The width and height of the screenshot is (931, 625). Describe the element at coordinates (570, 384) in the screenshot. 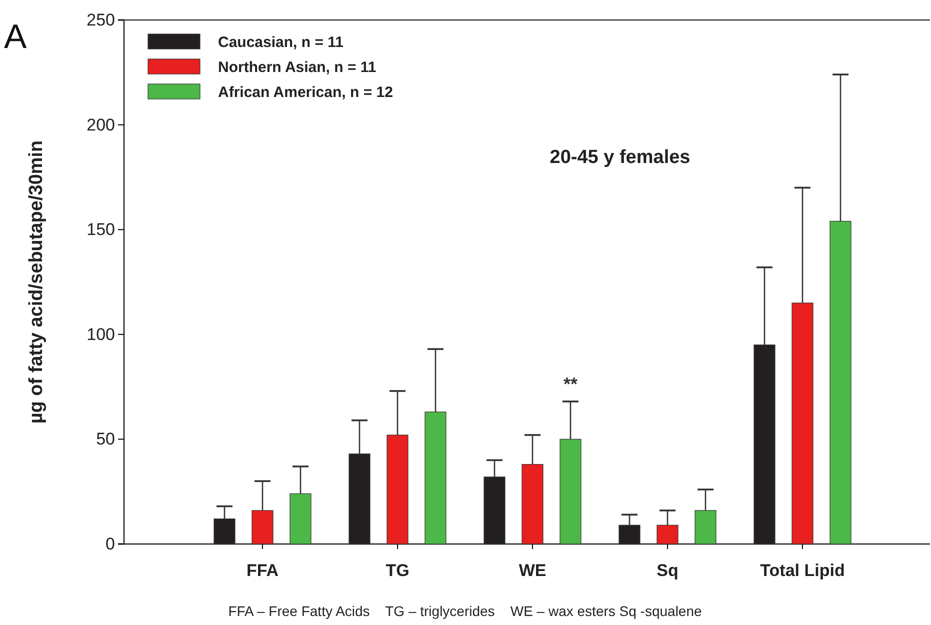

I see `annotation: **` at that location.